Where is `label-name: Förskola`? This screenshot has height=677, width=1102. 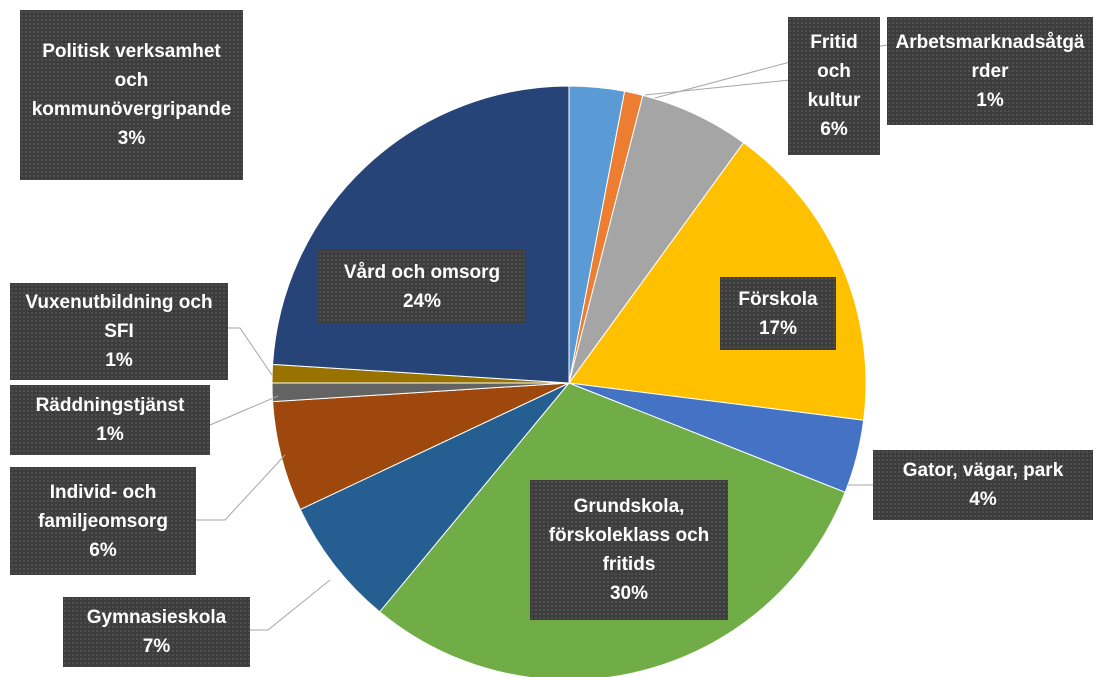 label-name: Förskola is located at coordinates (778, 299).